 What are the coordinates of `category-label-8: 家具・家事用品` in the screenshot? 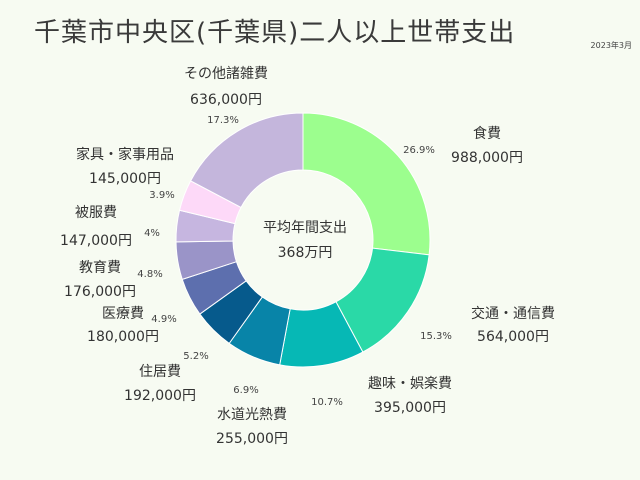 It's located at (125, 154).